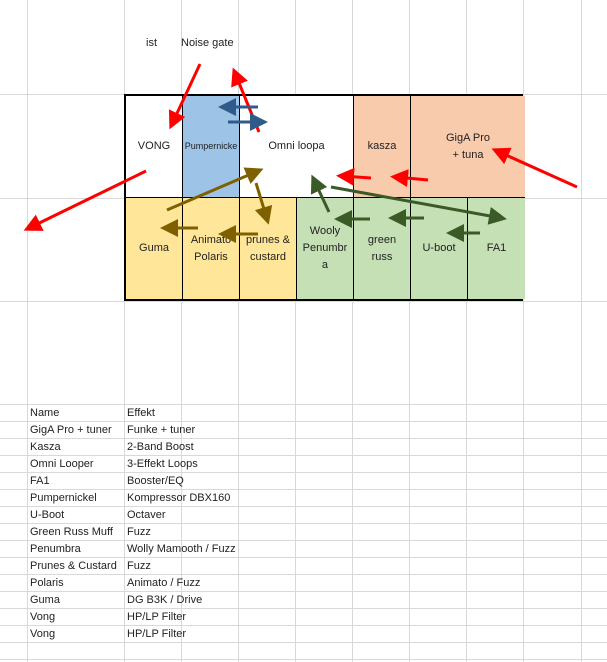 Image resolution: width=607 pixels, height=662 pixels. Describe the element at coordinates (63, 498) in the screenshot. I see `table-cell: Pumpernickel` at that location.